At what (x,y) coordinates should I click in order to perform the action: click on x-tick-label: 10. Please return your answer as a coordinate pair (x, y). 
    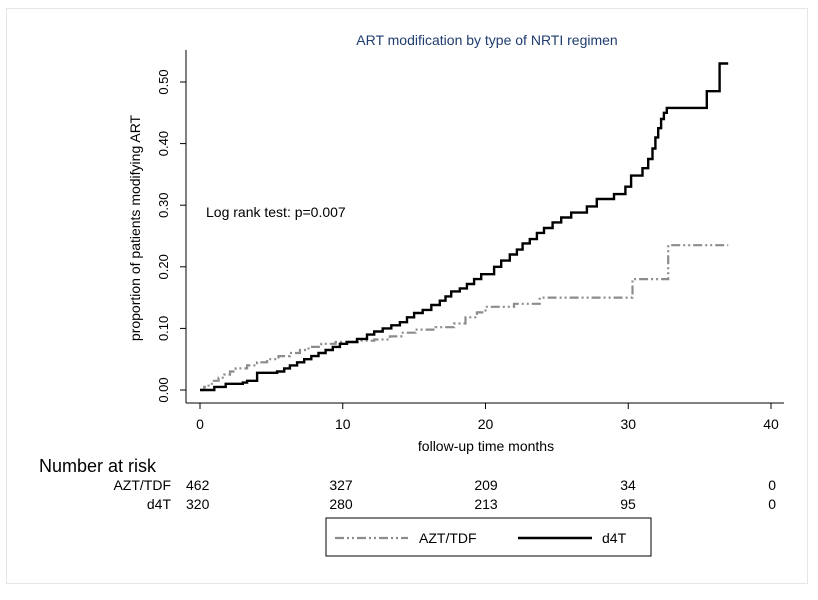
    Looking at the image, I should click on (343, 424).